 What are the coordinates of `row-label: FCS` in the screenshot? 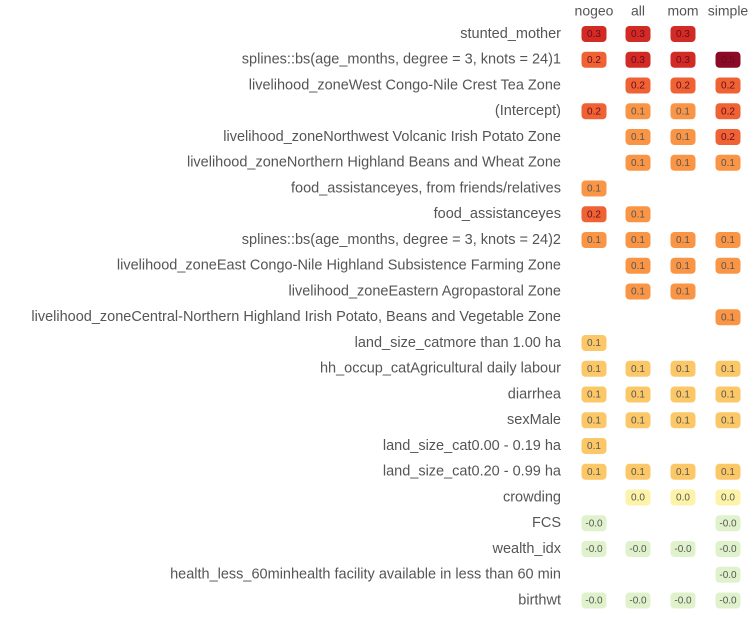 It's located at (546, 523).